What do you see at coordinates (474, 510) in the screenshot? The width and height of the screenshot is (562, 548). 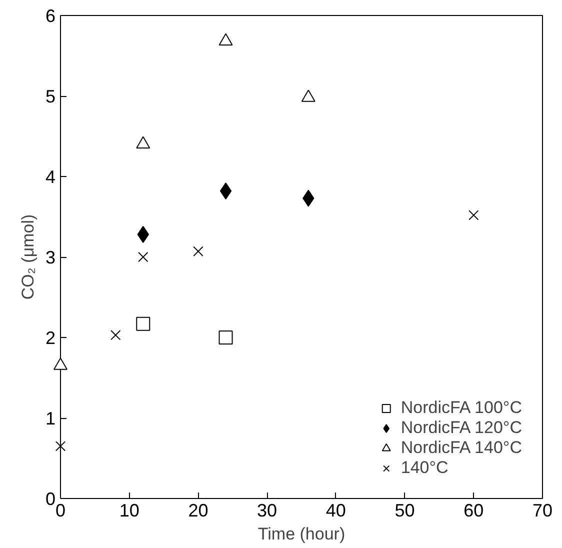 I see `x-tick-label: 60` at bounding box center [474, 510].